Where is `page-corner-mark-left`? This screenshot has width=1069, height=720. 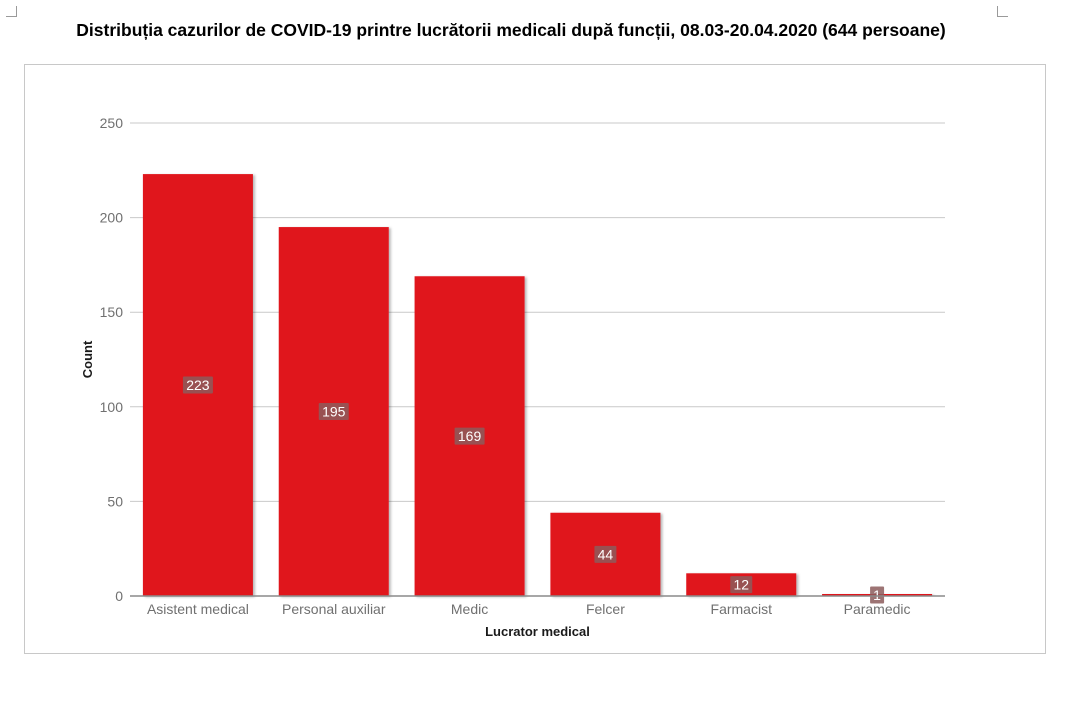
page-corner-mark-left is located at coordinates (11, 11).